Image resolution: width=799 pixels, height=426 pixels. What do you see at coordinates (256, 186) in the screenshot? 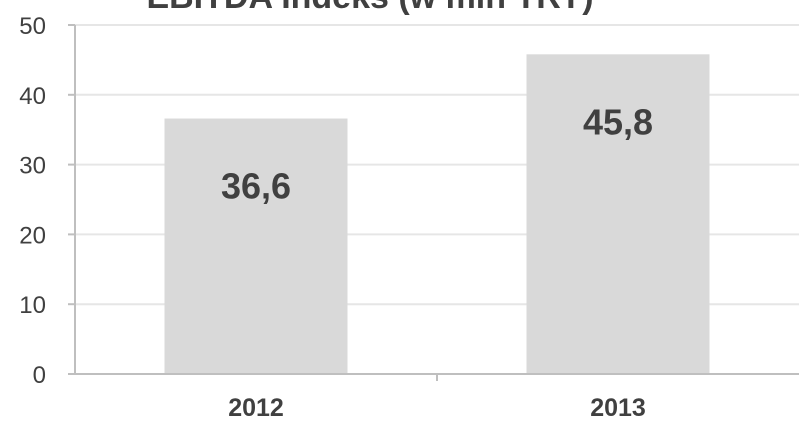
I see `data-label: 36,6` at bounding box center [256, 186].